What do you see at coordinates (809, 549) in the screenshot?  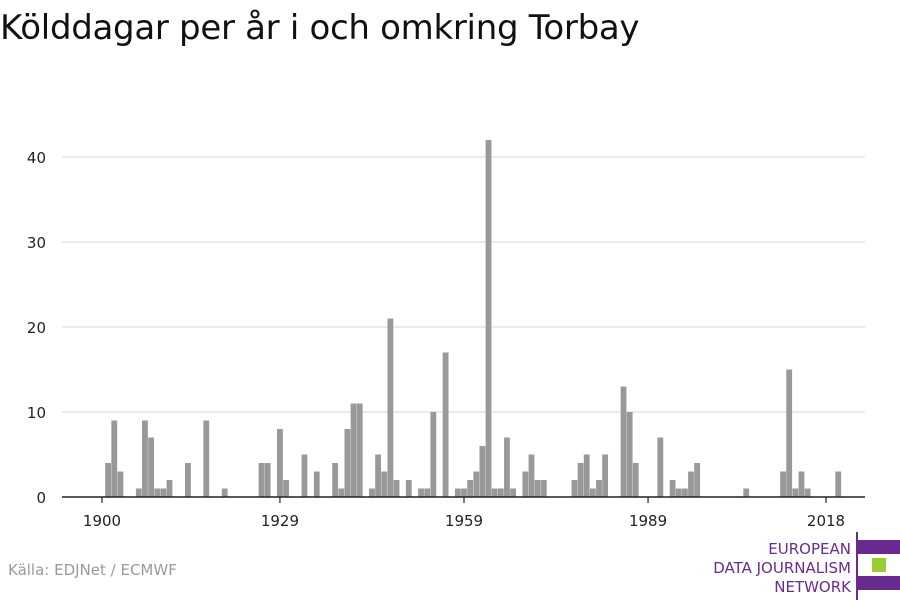 I see `logo-line-1: EUROPEAN` at bounding box center [809, 549].